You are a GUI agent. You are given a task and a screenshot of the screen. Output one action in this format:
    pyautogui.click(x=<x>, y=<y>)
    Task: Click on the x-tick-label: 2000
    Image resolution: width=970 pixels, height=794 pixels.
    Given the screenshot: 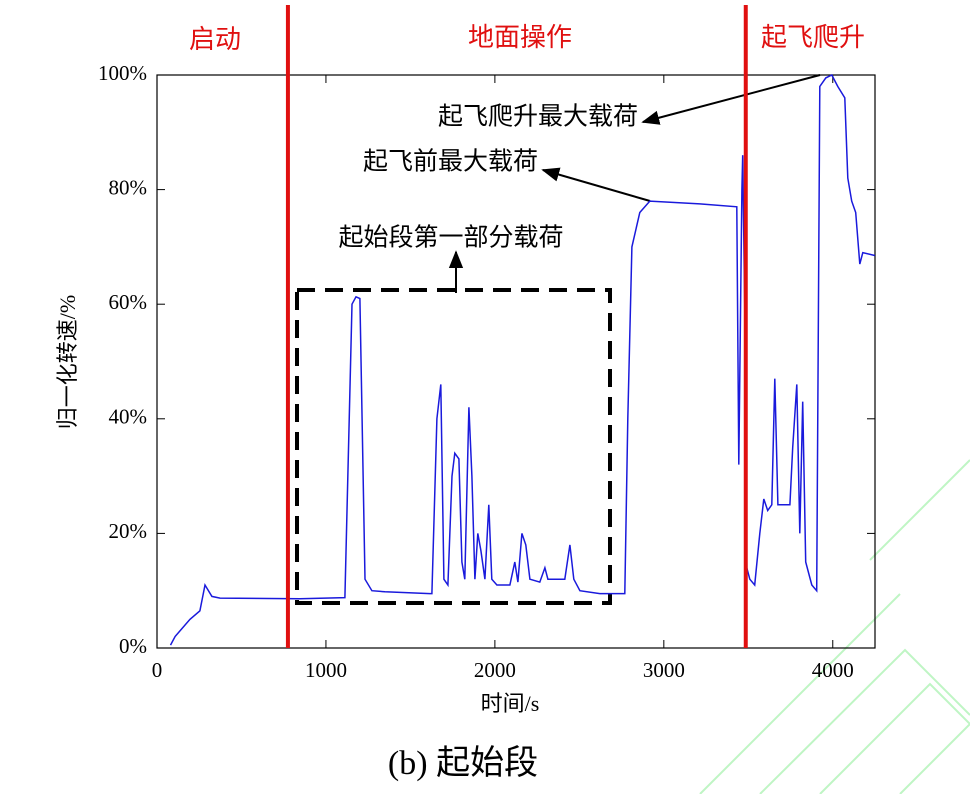 What is the action you would take?
    pyautogui.click(x=495, y=670)
    